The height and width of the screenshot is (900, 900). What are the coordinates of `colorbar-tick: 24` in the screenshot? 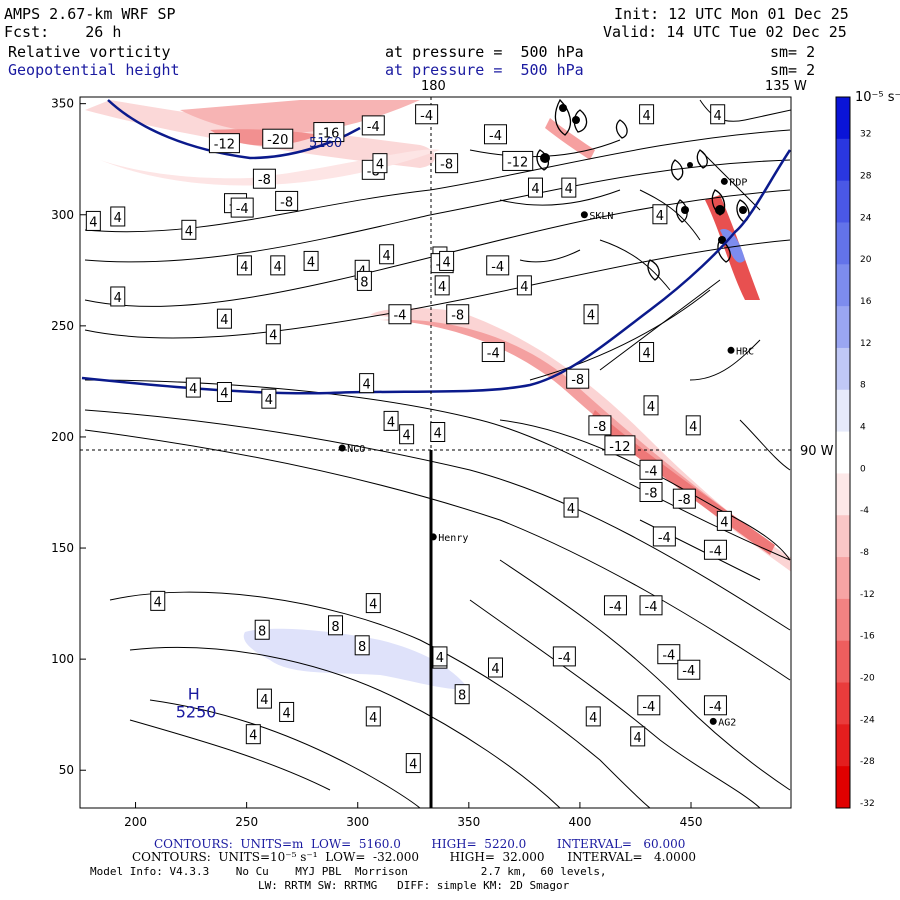 It's located at (866, 218).